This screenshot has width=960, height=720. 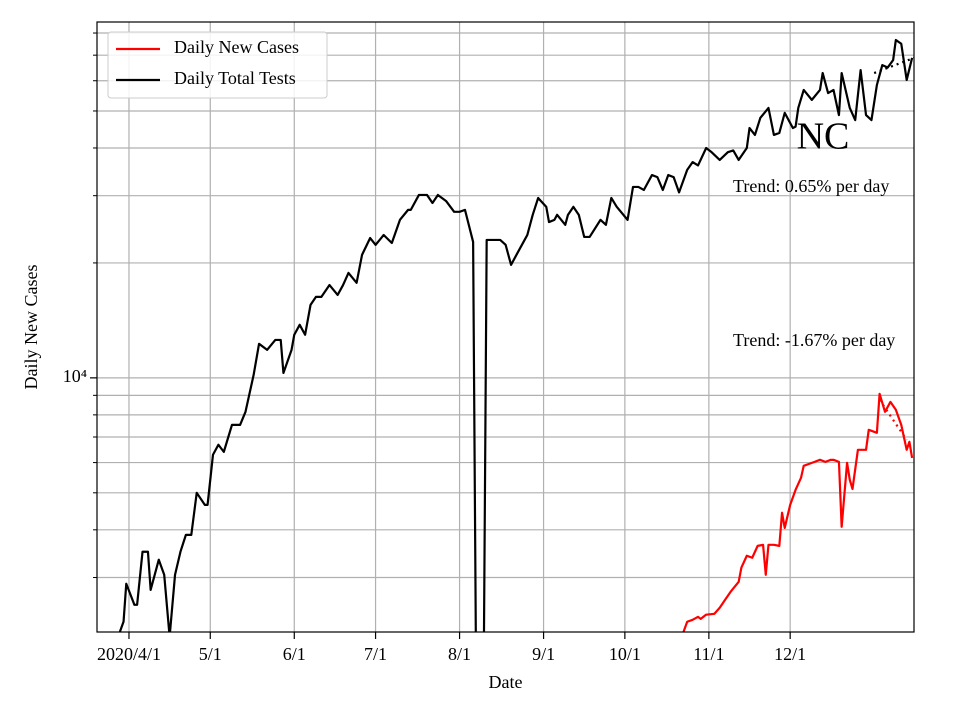 I want to click on x-tick-label: 9/1, so click(x=543, y=654).